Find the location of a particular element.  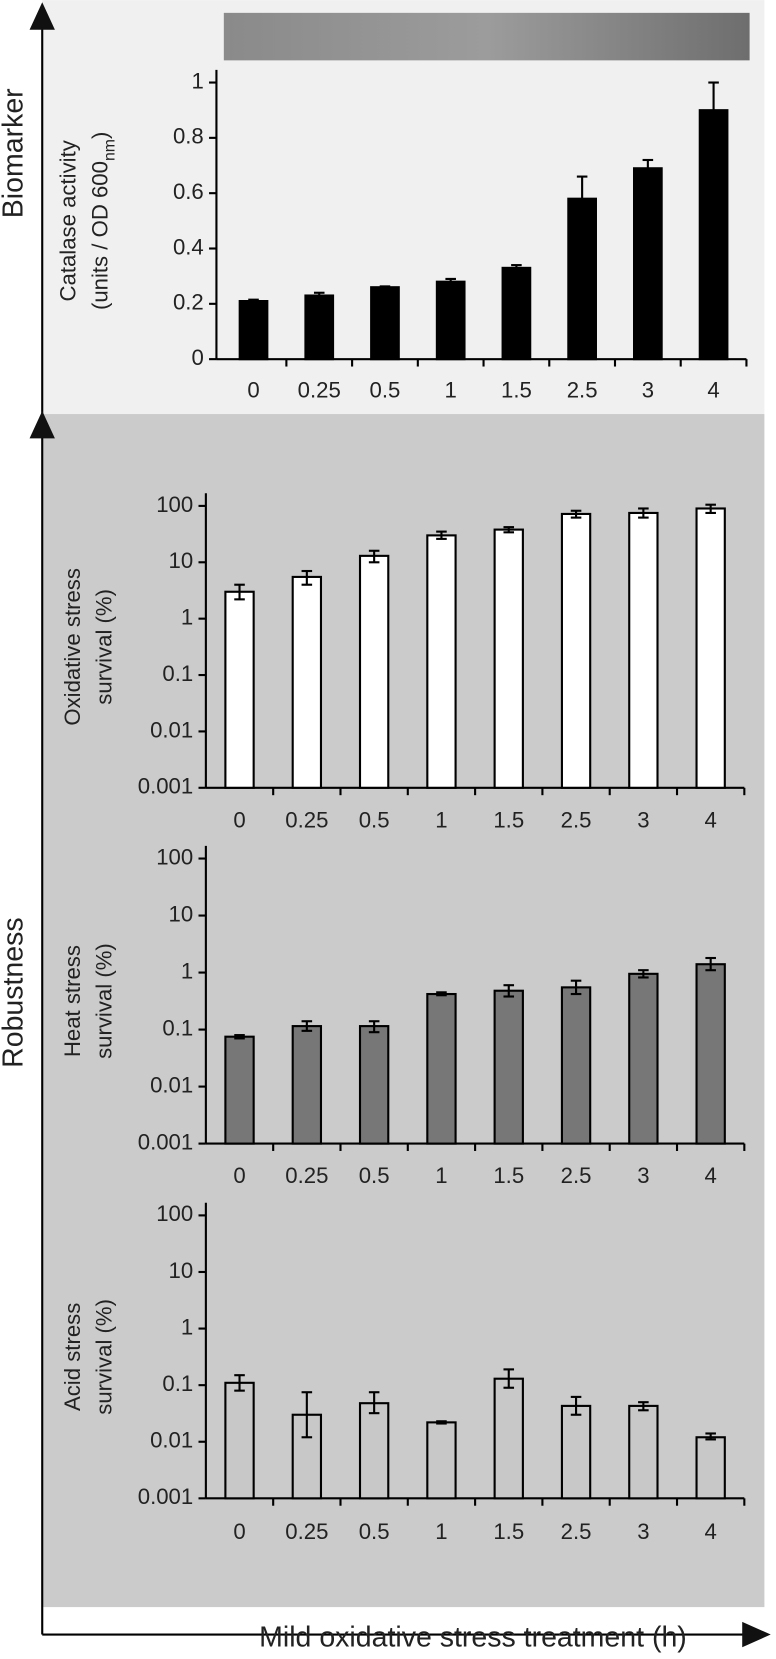

y-axis-label: Oxidative stress is located at coordinates (72, 647).